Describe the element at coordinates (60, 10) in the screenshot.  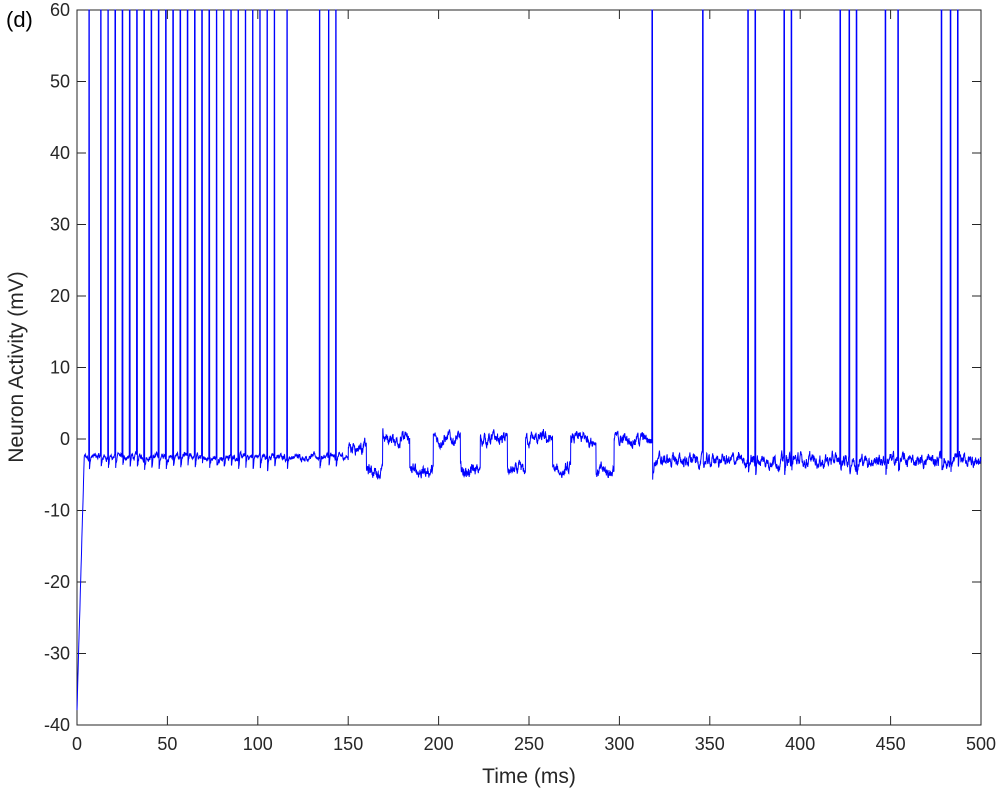
I see `y-tick-label: 60` at that location.